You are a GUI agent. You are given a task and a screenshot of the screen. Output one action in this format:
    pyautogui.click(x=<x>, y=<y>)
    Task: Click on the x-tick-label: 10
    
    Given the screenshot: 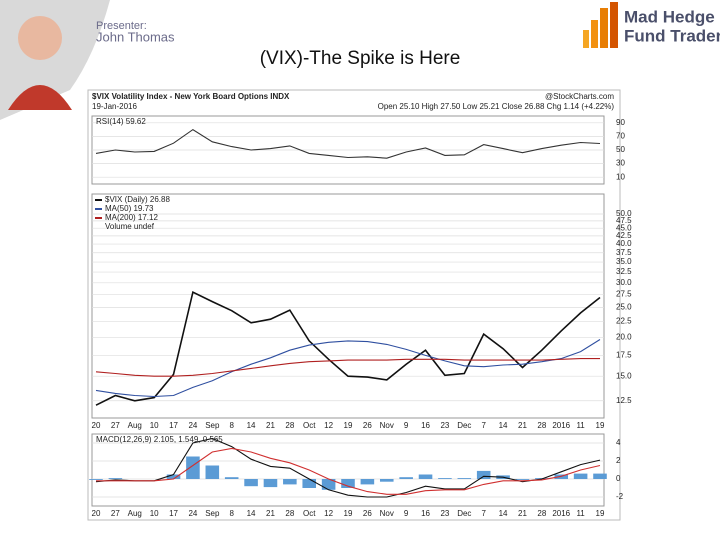 What is the action you would take?
    pyautogui.click(x=154, y=513)
    